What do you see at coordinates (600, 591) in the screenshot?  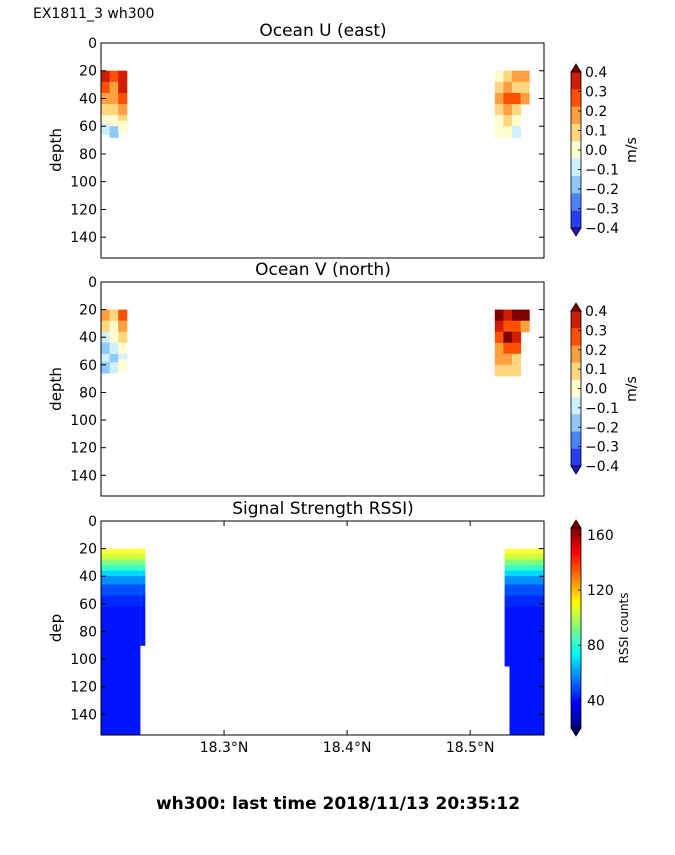 I see `colorbar-tick-label: 120` at bounding box center [600, 591].